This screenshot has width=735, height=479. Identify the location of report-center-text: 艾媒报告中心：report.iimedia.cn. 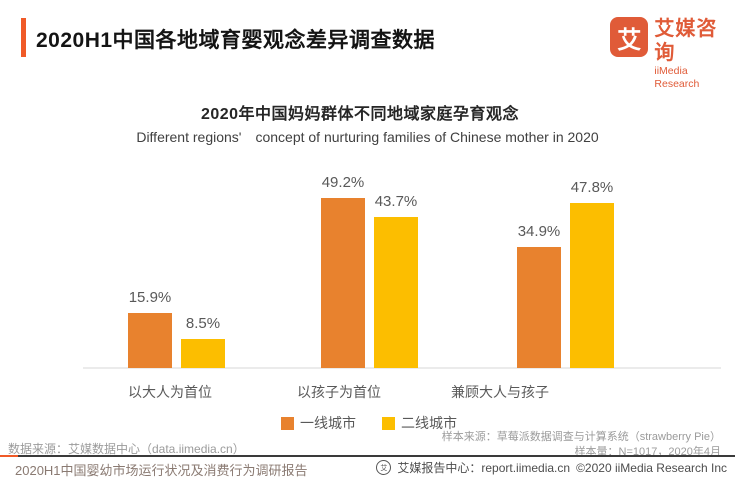
(484, 468).